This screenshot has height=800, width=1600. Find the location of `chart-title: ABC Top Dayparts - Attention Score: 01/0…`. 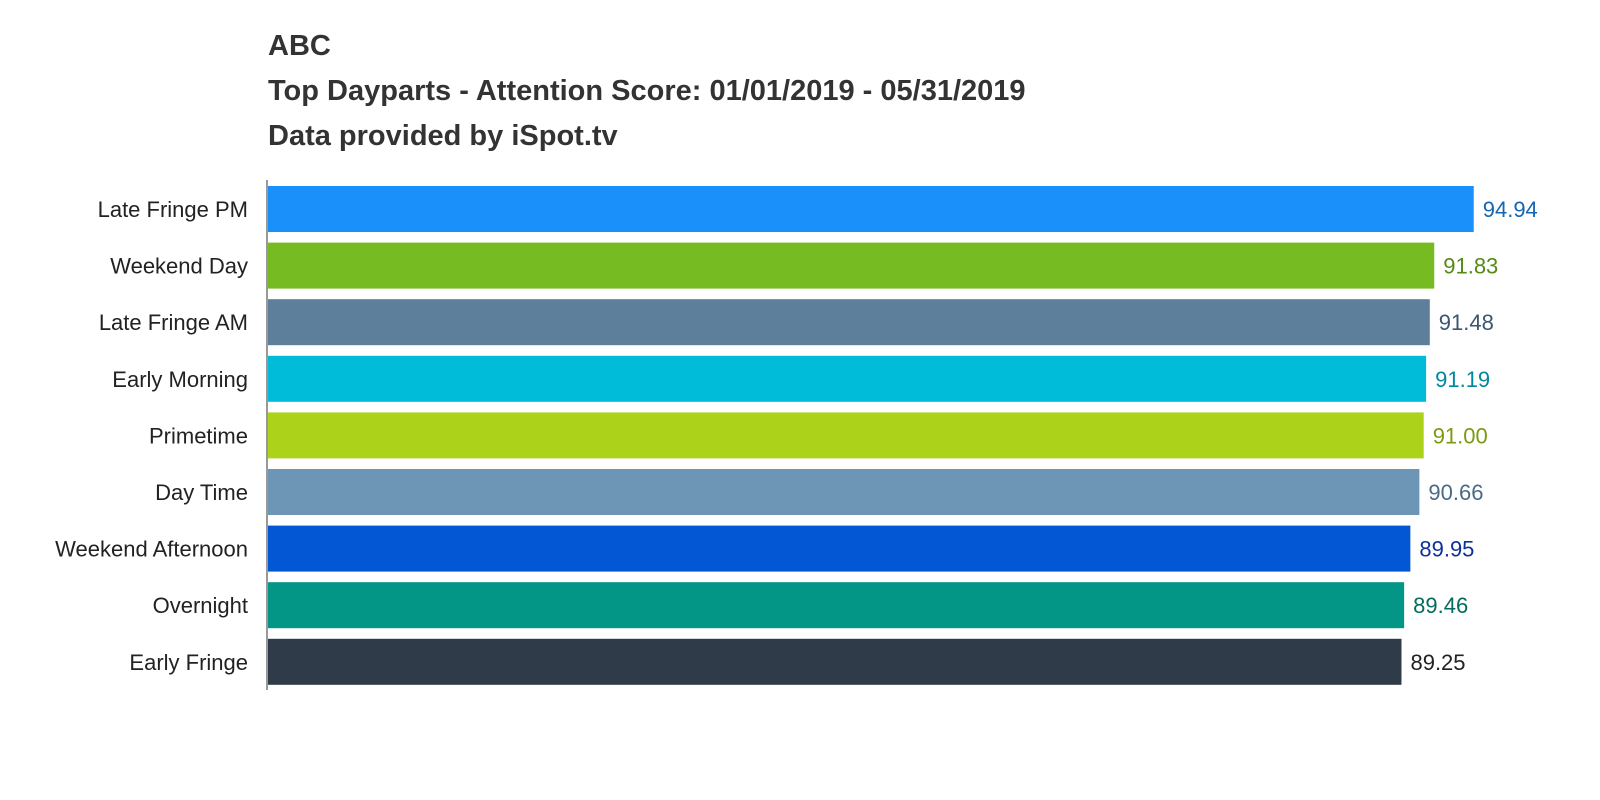

chart-title: ABC Top Dayparts - Attention Score: 01/0… is located at coordinates (647, 91).